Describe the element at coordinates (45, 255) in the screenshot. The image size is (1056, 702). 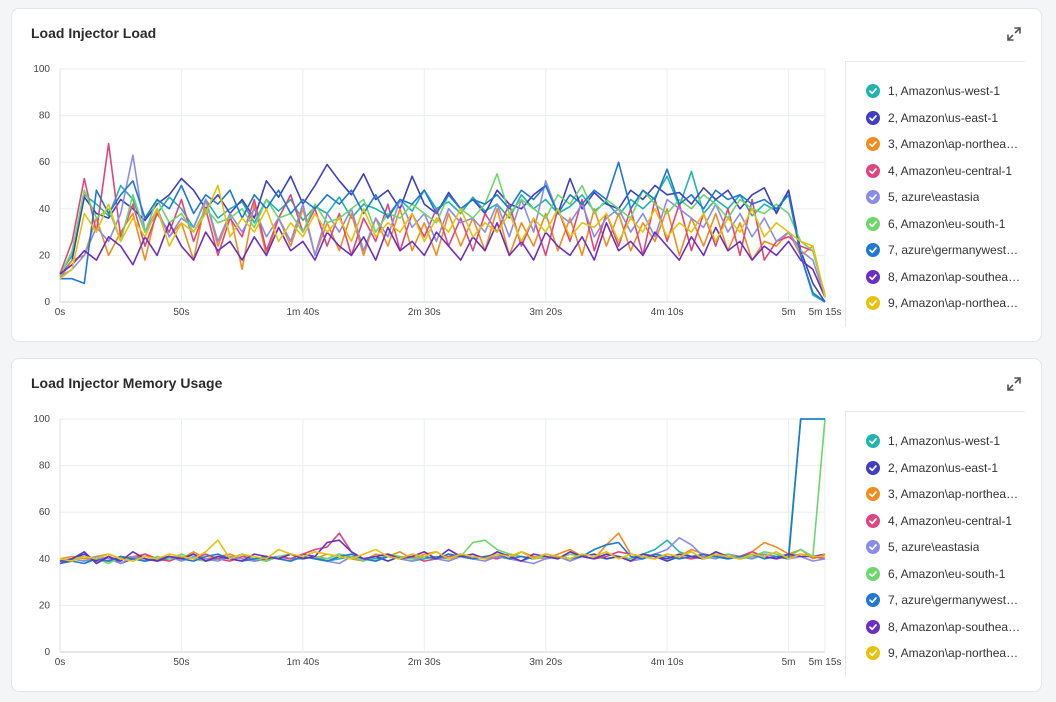
I see `y-tick-label: 20` at that location.